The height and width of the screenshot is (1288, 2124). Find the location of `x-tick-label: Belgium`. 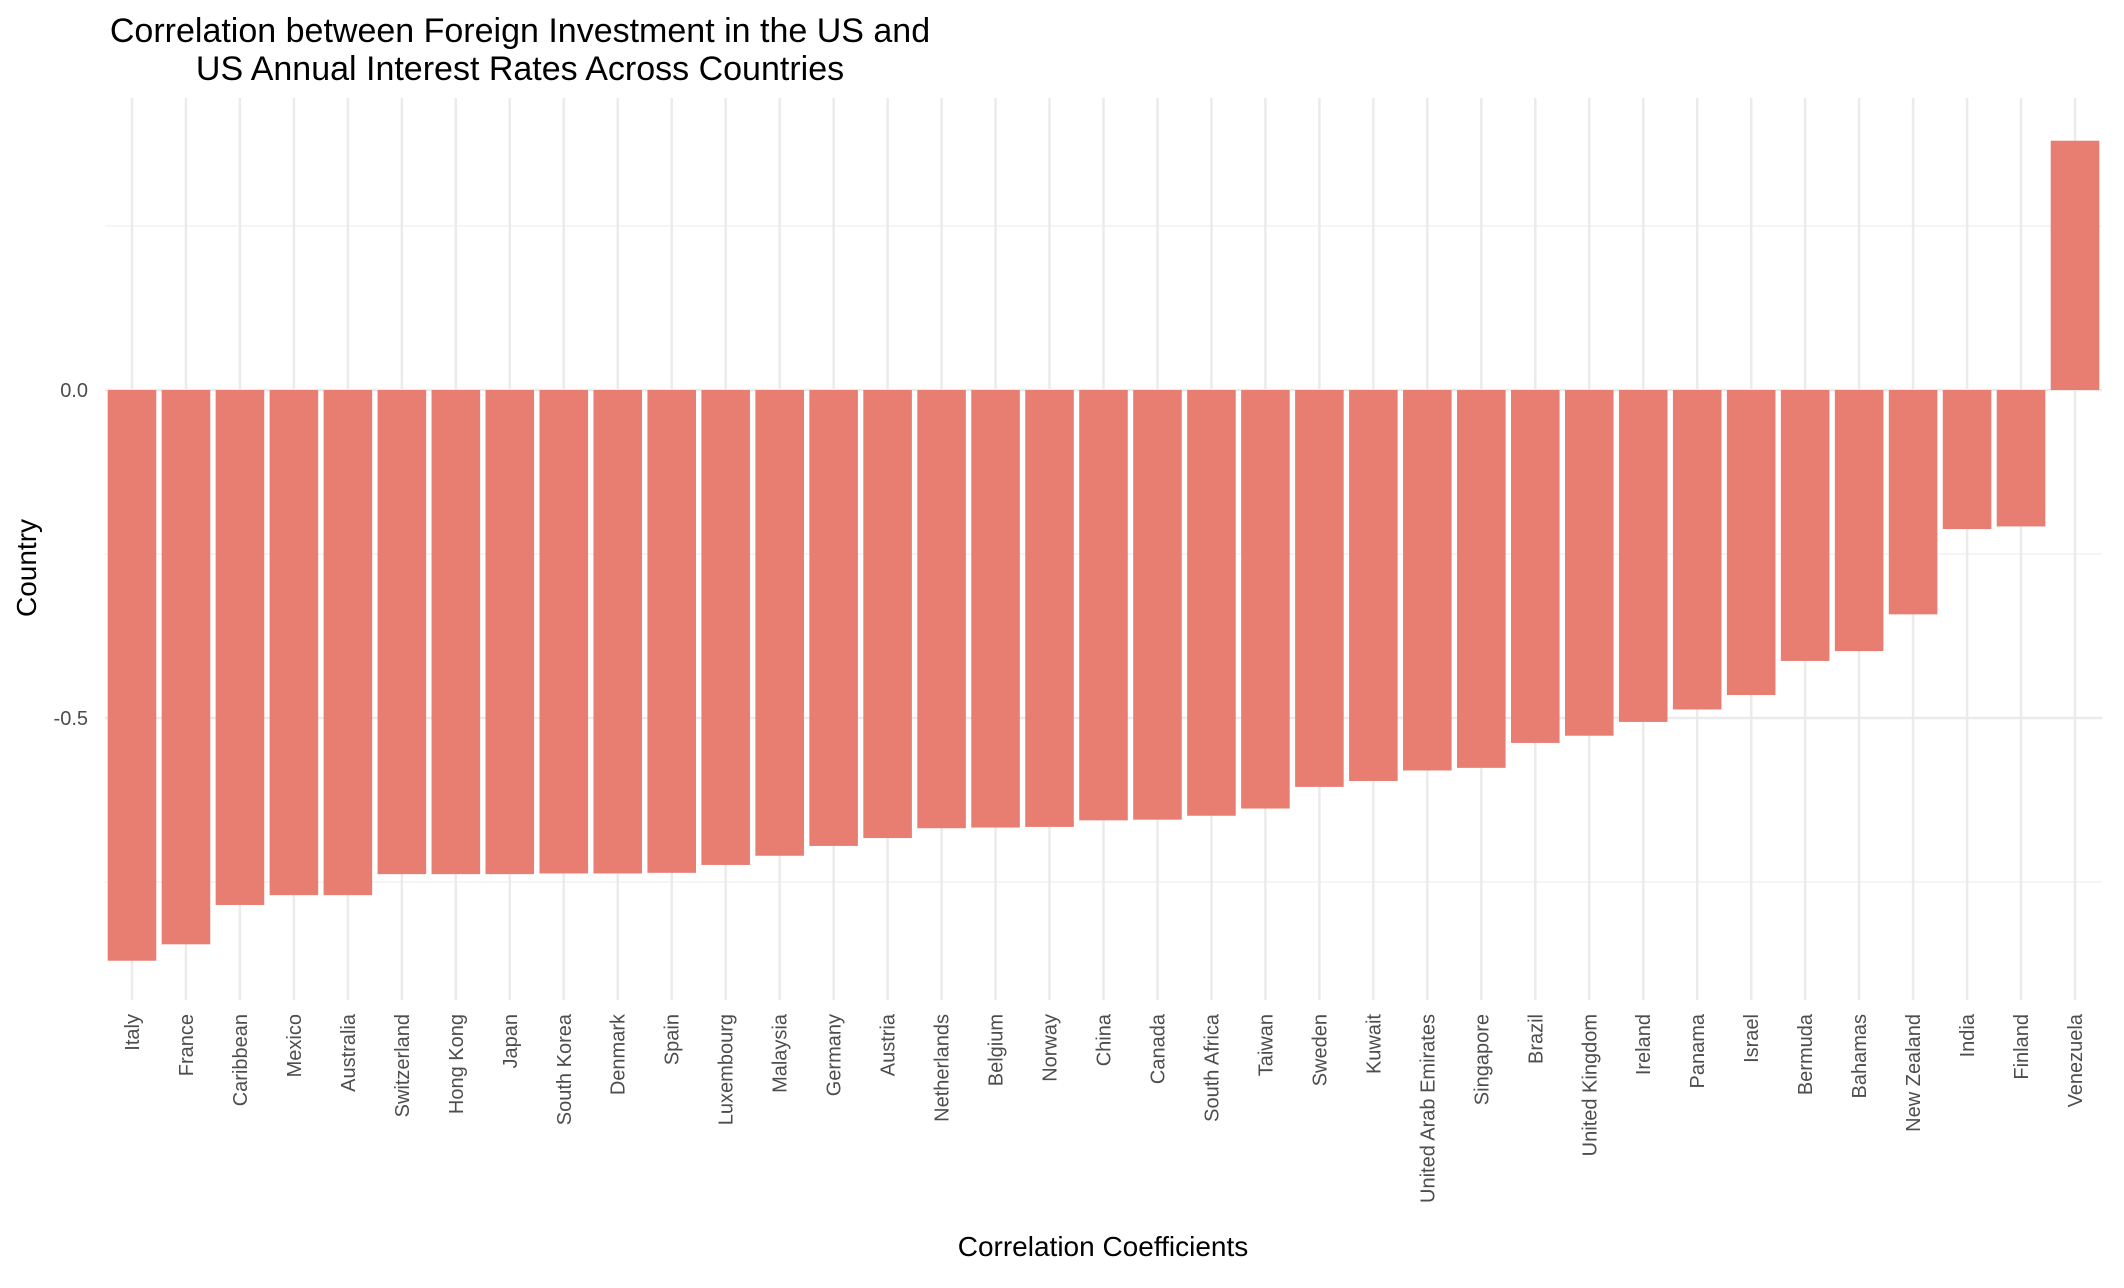

x-tick-label: Belgium is located at coordinates (997, 1050).